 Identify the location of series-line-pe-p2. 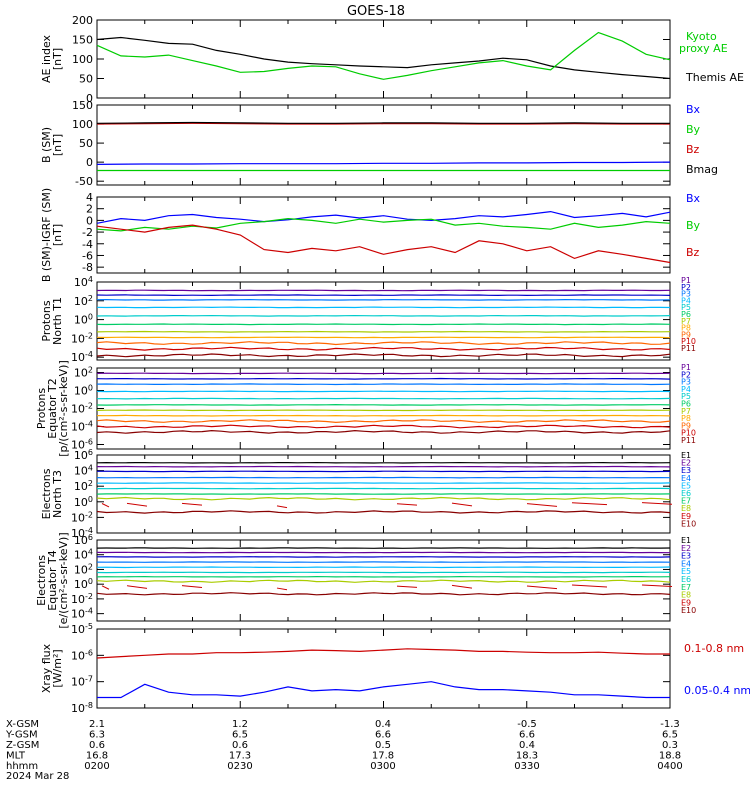
(383, 379).